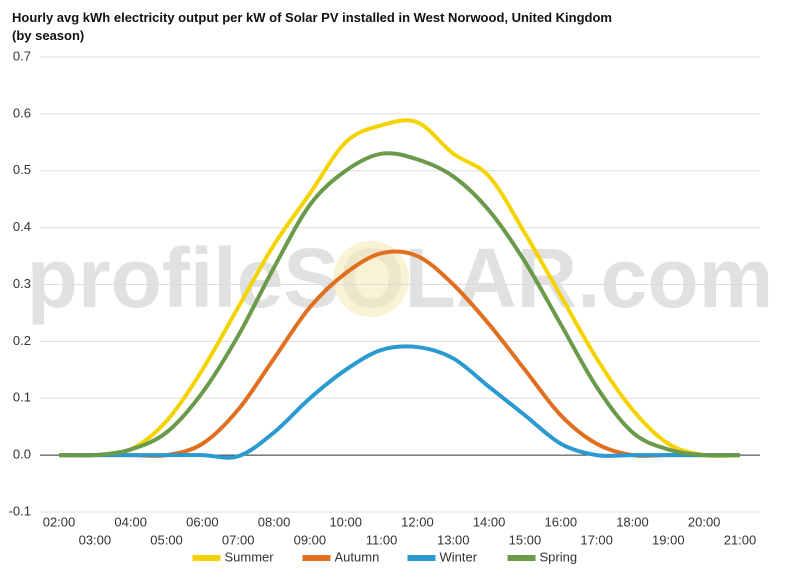 The image size is (800, 570). I want to click on y-tick-label: 0.2, so click(22, 340).